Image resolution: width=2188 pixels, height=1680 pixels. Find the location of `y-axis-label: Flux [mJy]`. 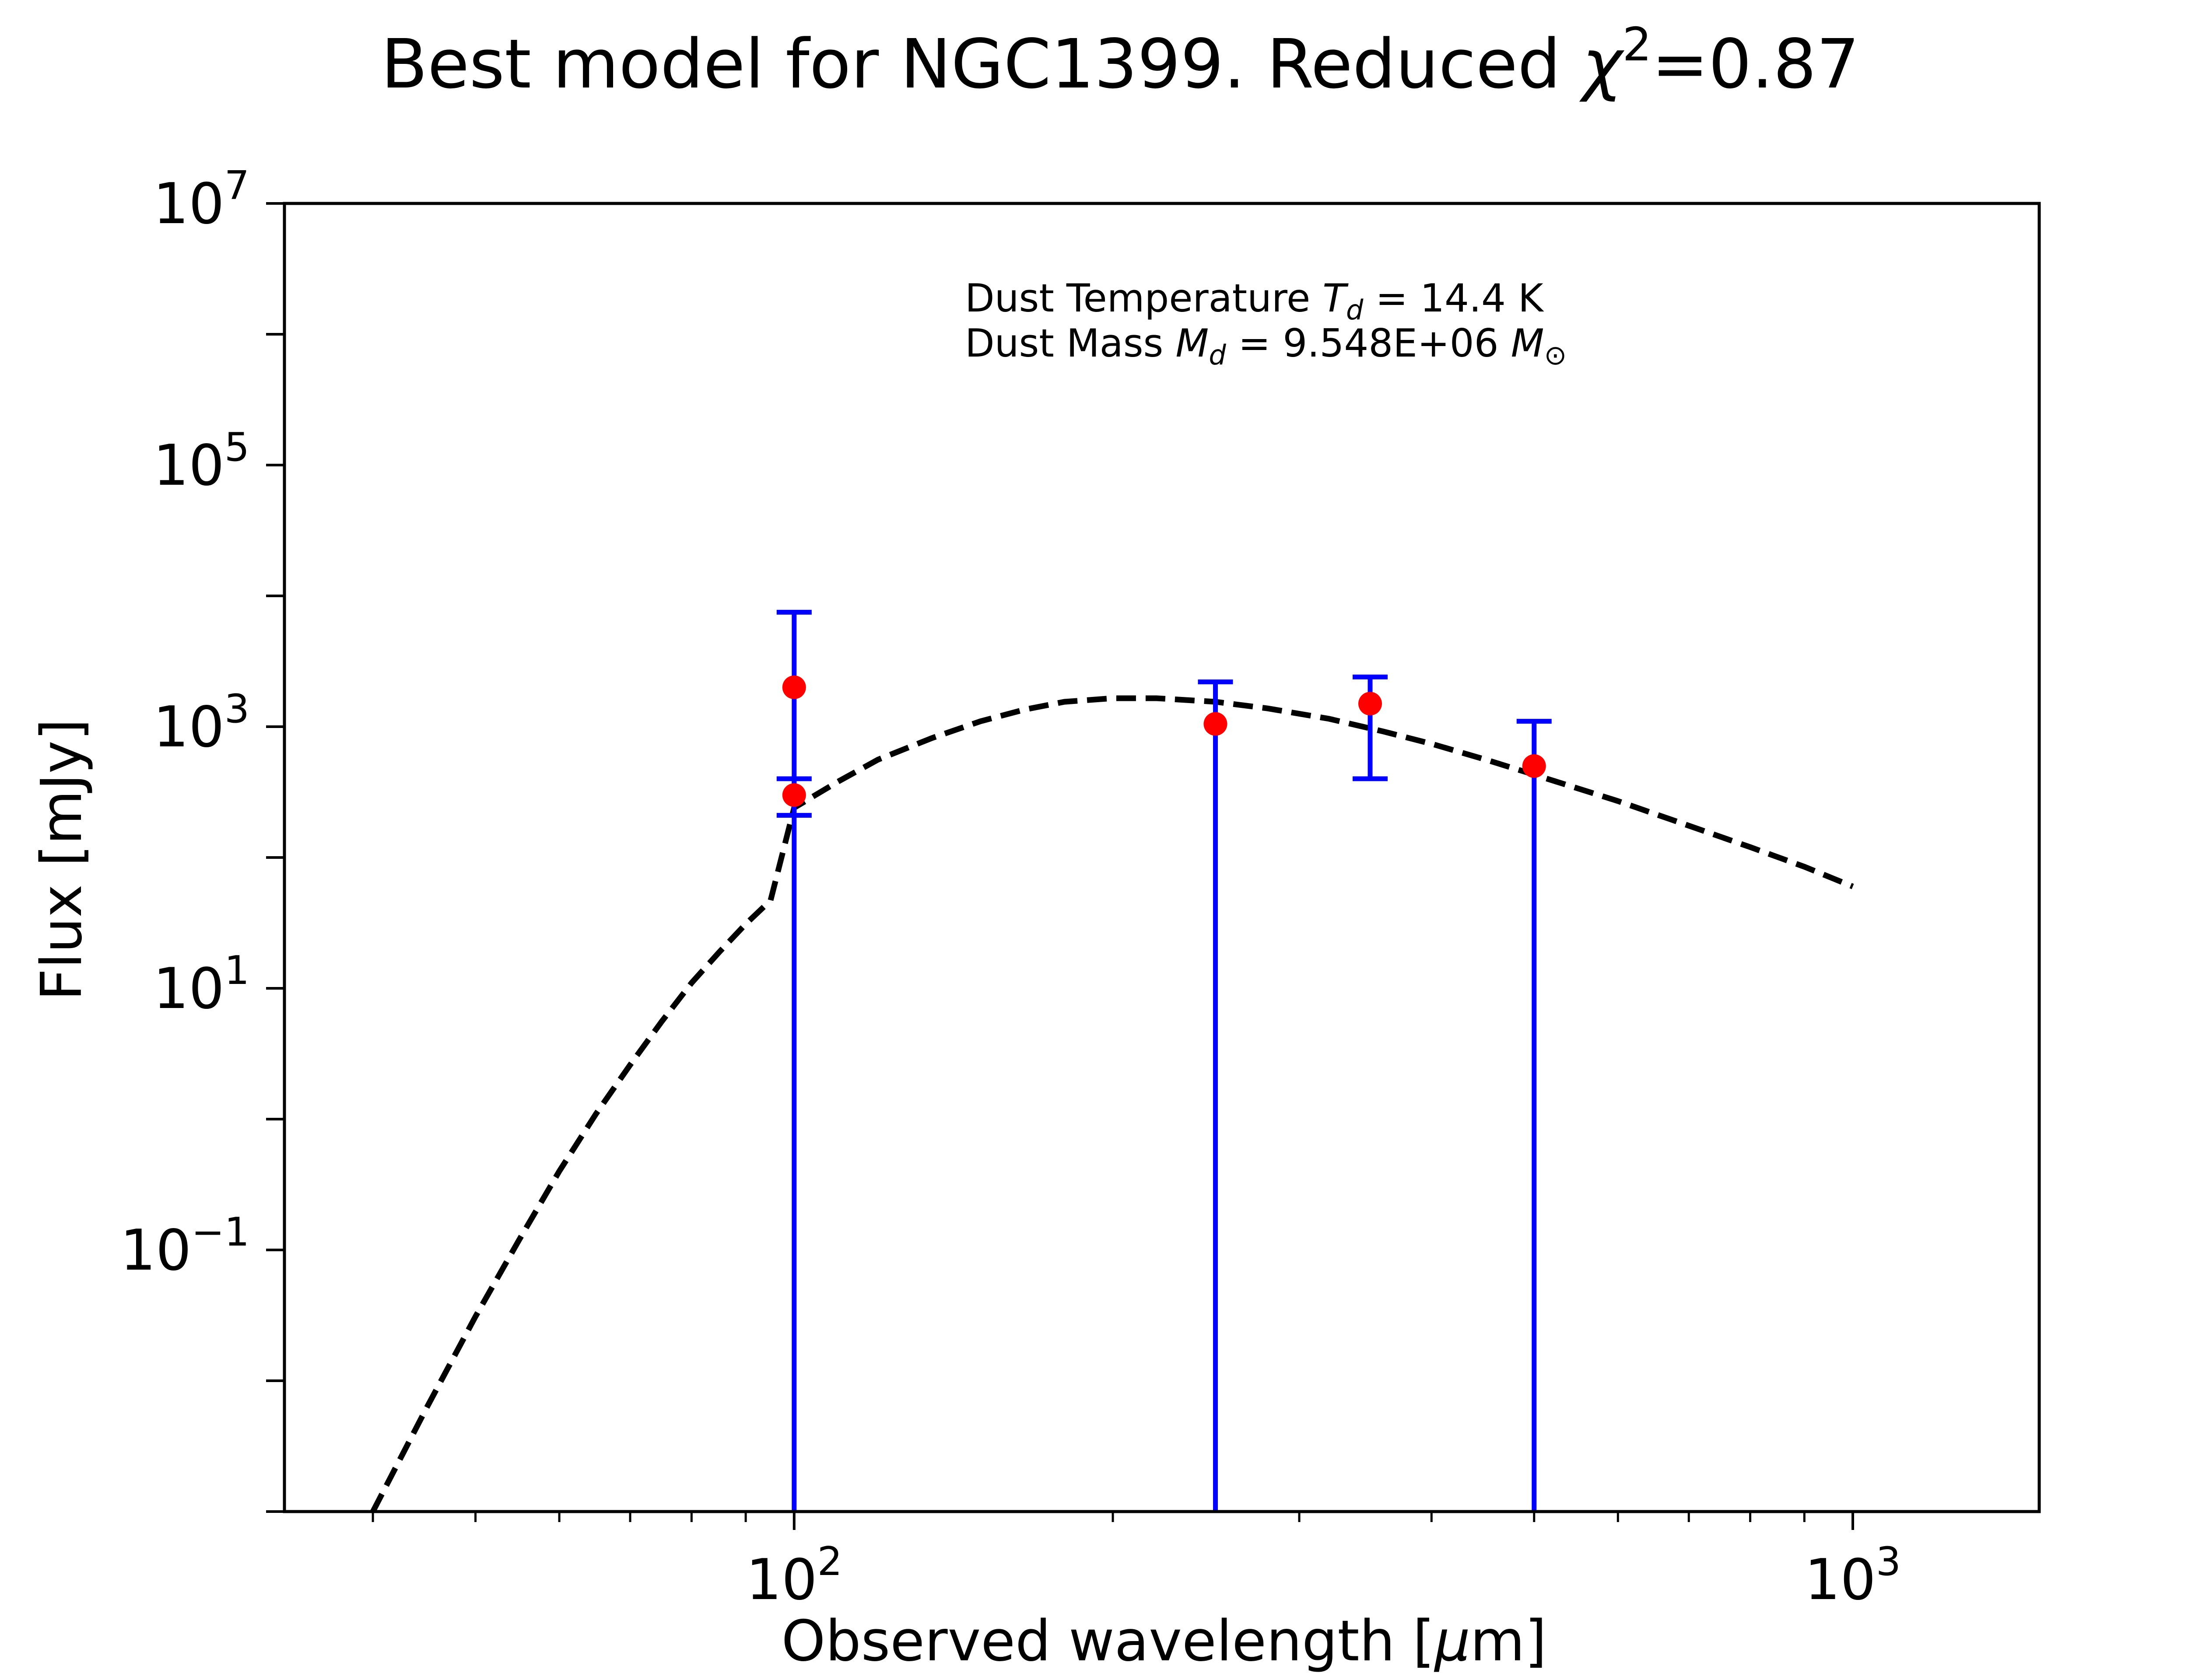

y-axis-label: Flux [mJy] is located at coordinates (62, 860).